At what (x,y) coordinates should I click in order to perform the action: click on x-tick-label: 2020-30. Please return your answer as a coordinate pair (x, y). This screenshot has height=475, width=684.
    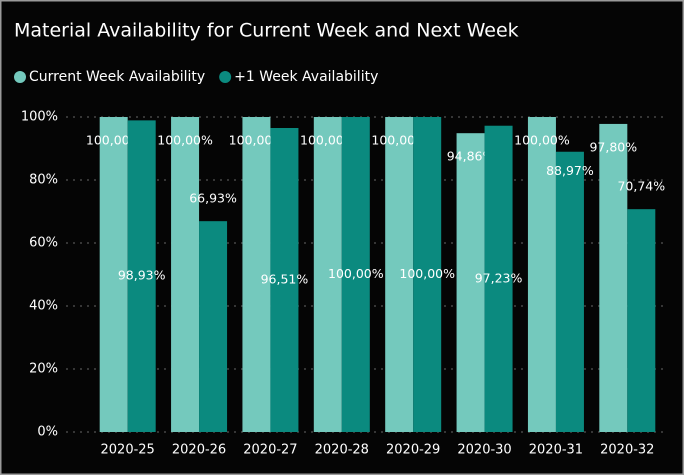
    Looking at the image, I should click on (484, 450).